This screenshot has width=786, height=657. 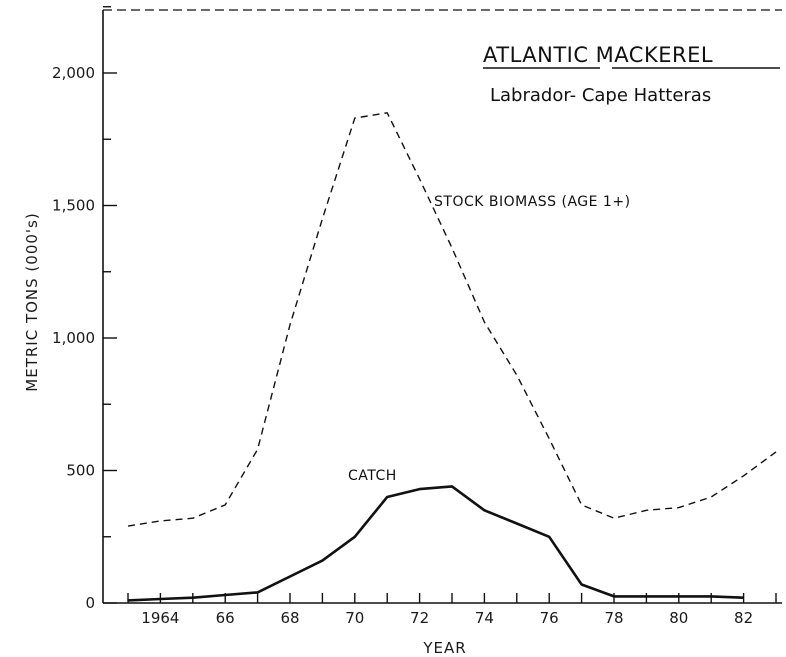 I want to click on x-tick-label: 80, so click(x=678, y=618).